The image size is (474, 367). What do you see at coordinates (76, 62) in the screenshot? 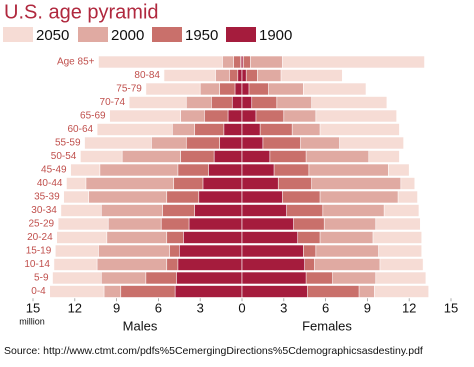
I see `age-label: Age 85+` at bounding box center [76, 62].